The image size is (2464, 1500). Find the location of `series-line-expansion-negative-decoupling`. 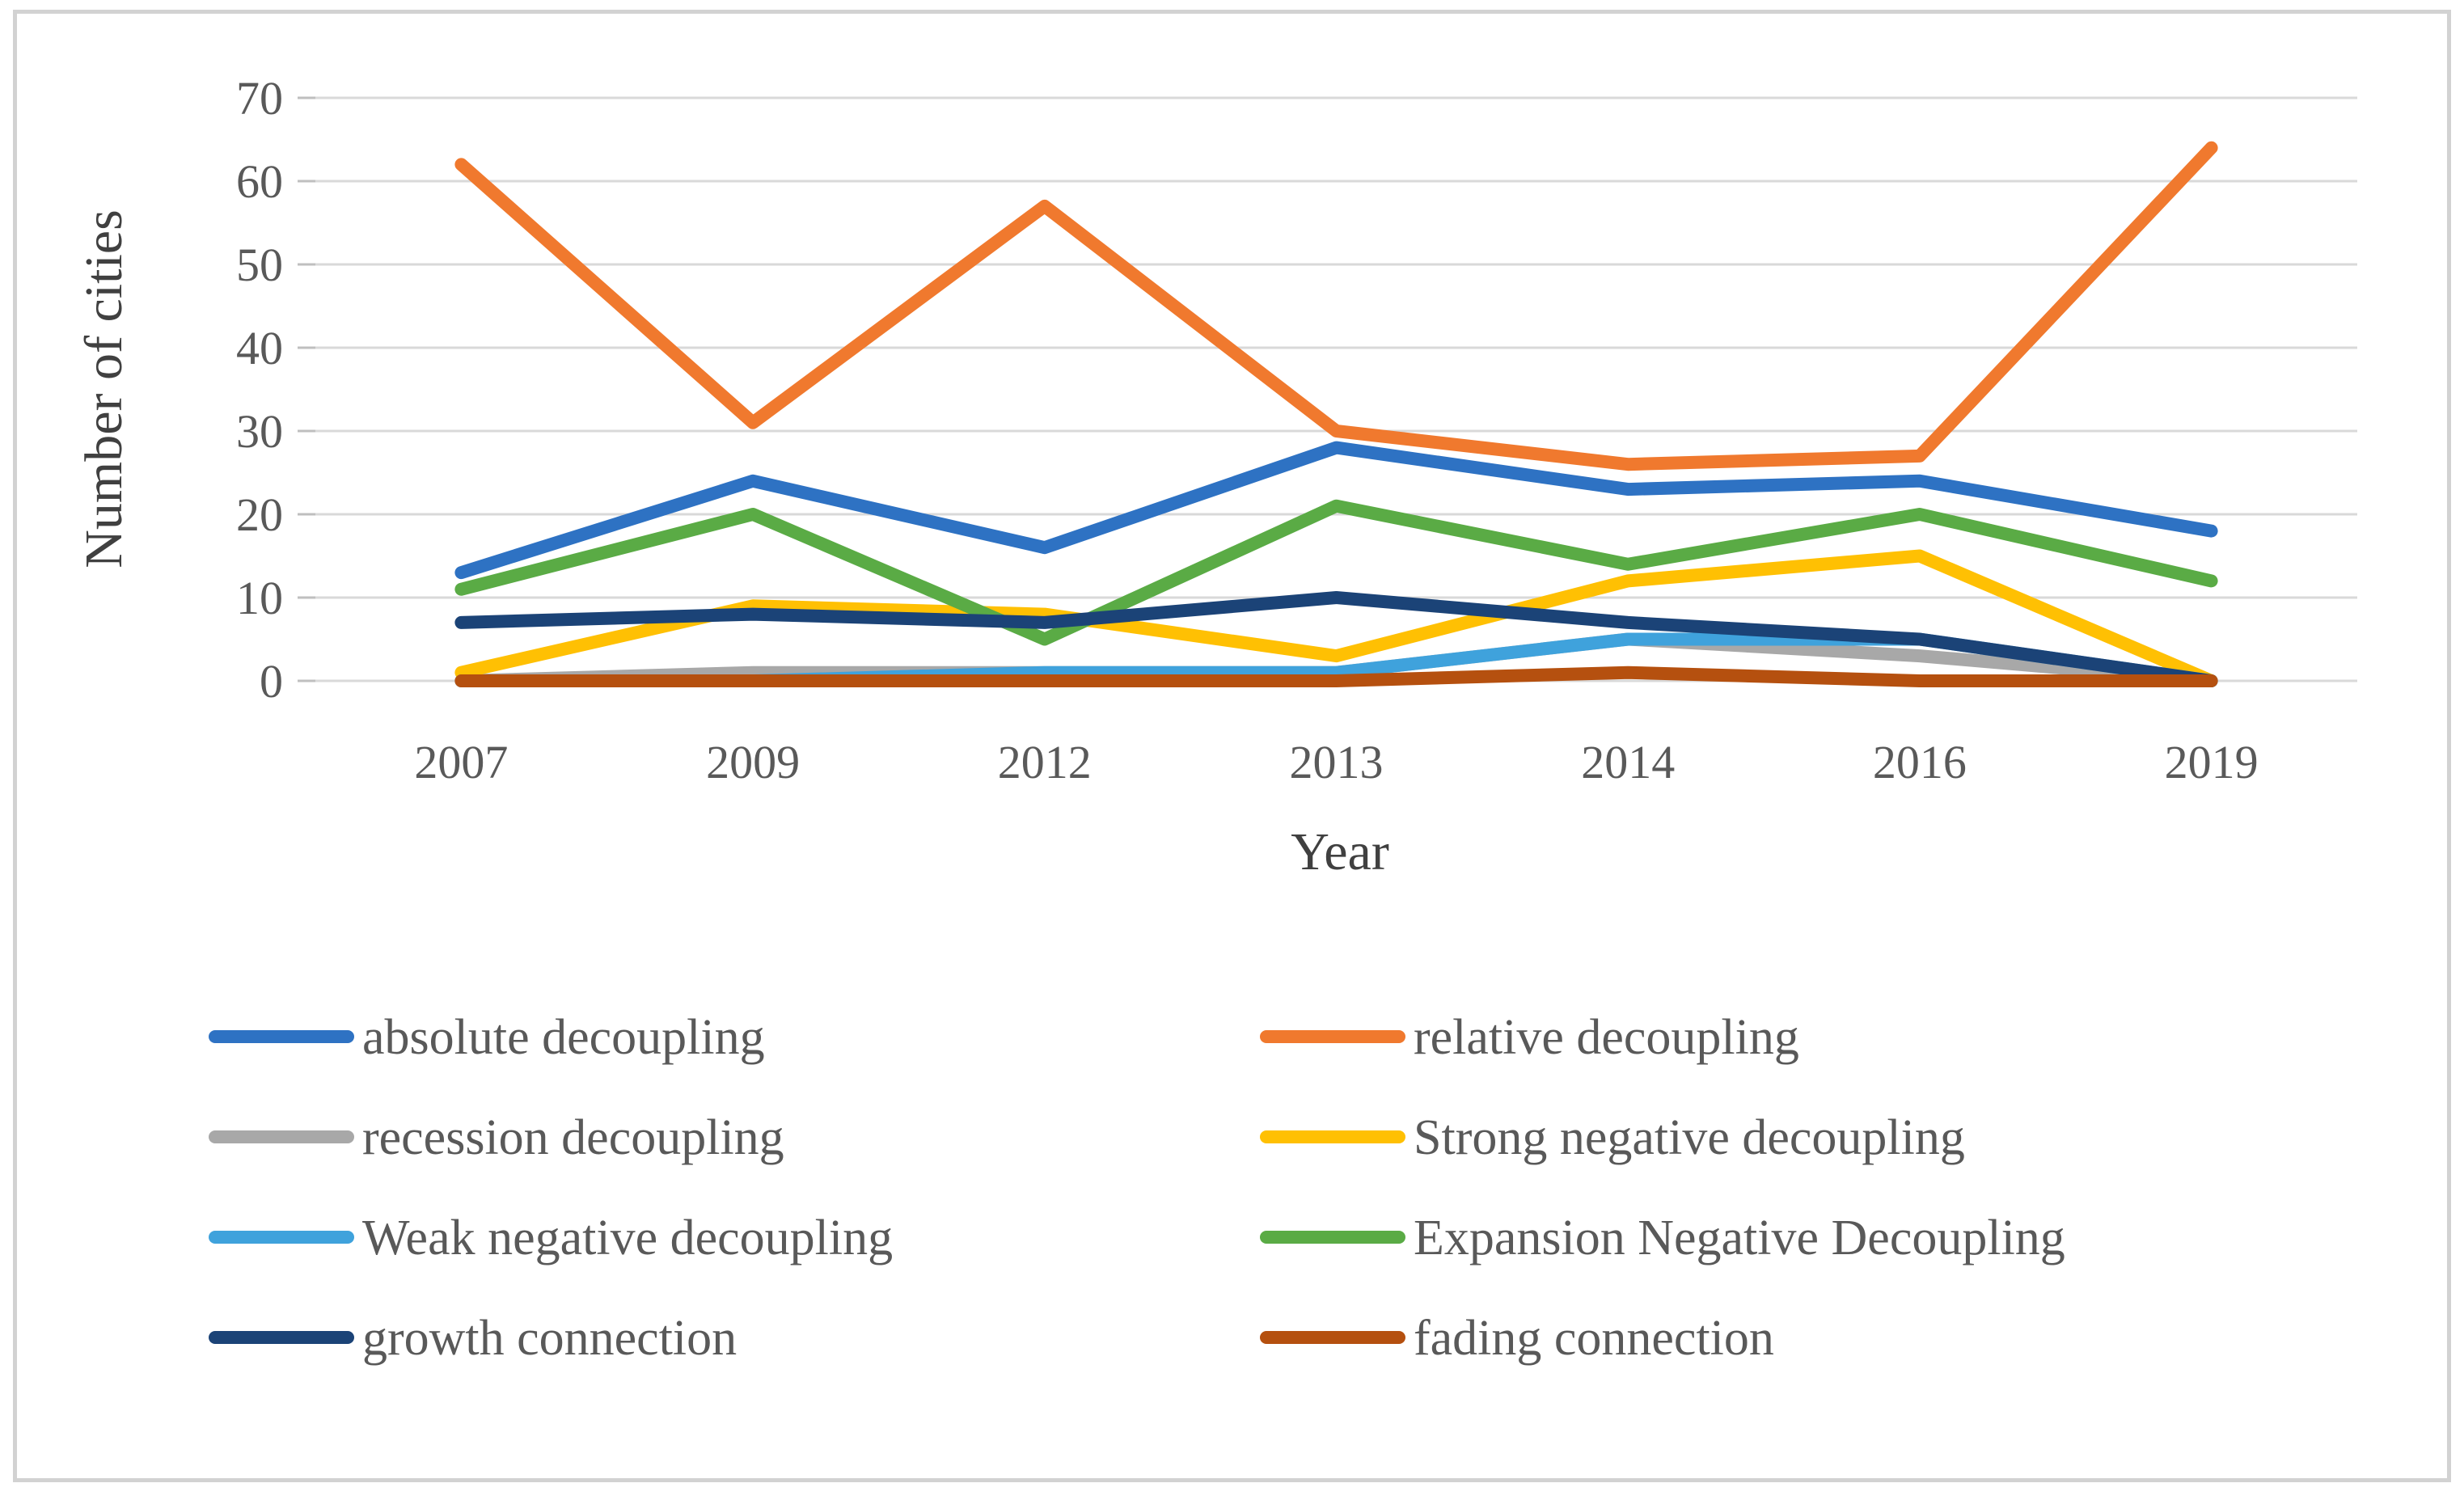

series-line-expansion-negative-decoupling is located at coordinates (1336, 572).